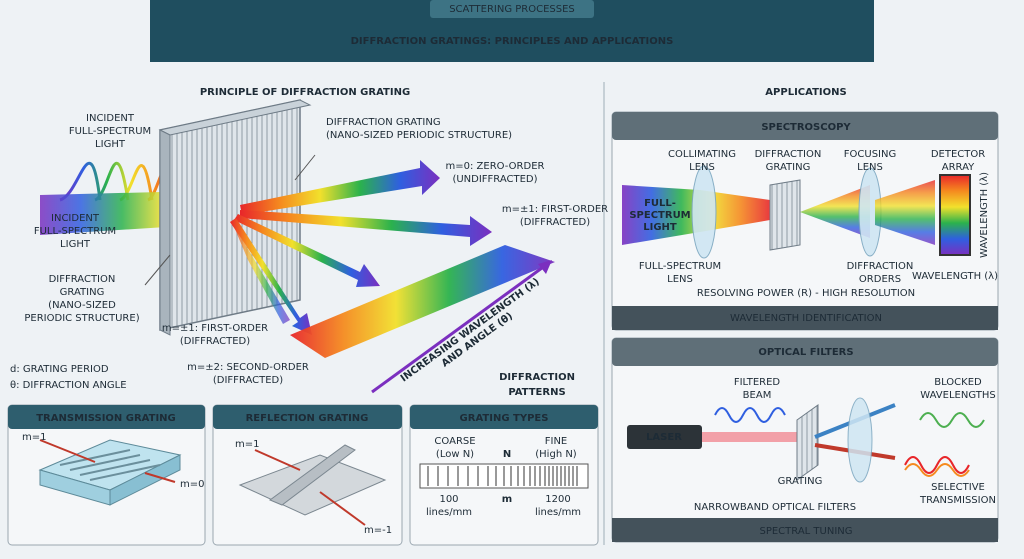  Describe the element at coordinates (106, 475) in the screenshot. I see `transmission-box` at that location.